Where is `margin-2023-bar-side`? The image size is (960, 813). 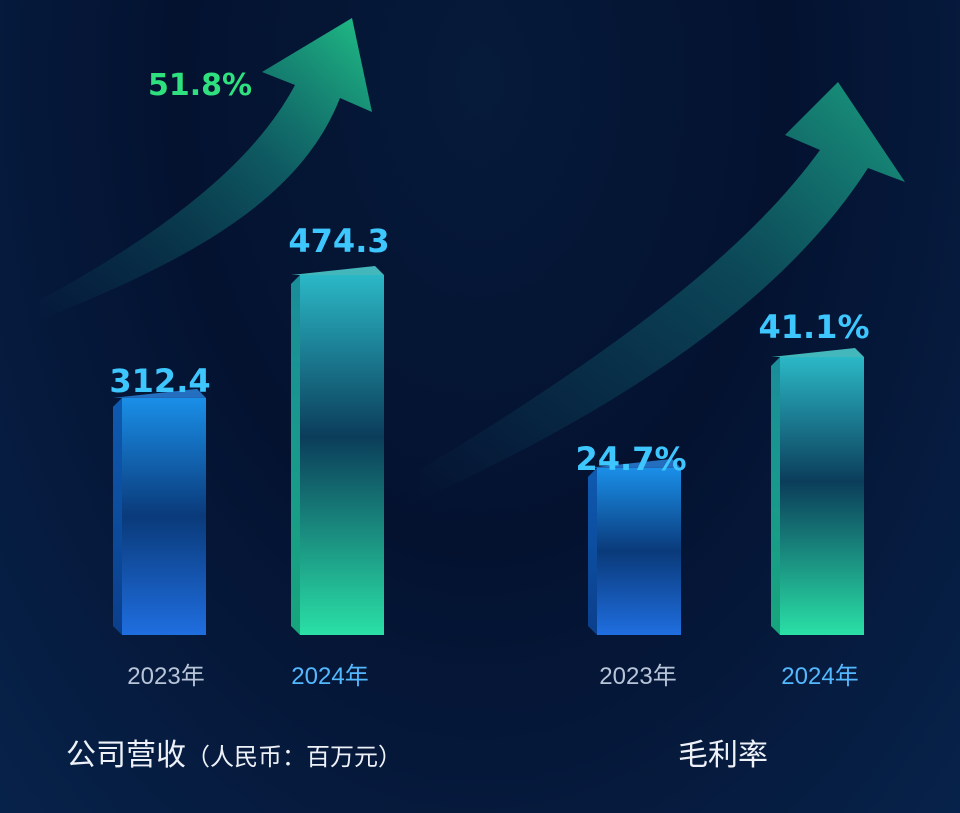 margin-2023-bar-side is located at coordinates (592, 551).